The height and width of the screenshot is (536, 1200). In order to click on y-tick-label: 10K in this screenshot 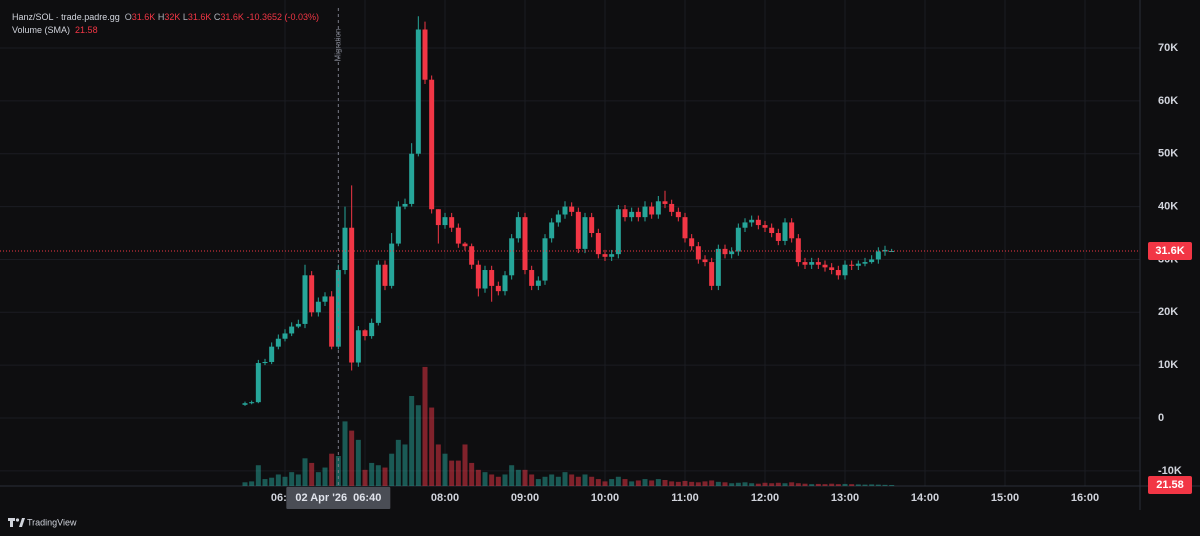, I will do `click(1168, 365)`.